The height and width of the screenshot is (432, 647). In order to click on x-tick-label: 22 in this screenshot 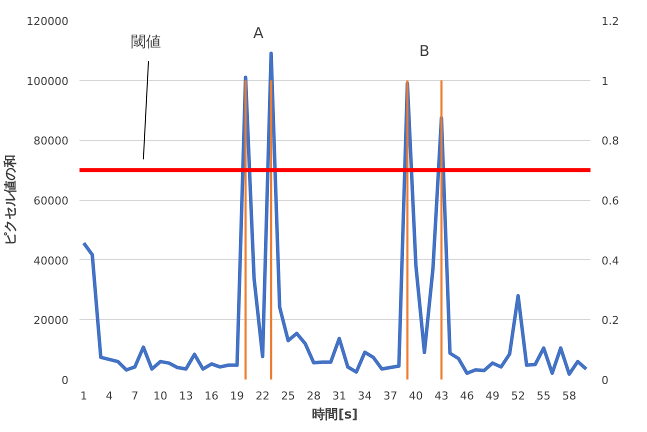, I will do `click(263, 396)`.